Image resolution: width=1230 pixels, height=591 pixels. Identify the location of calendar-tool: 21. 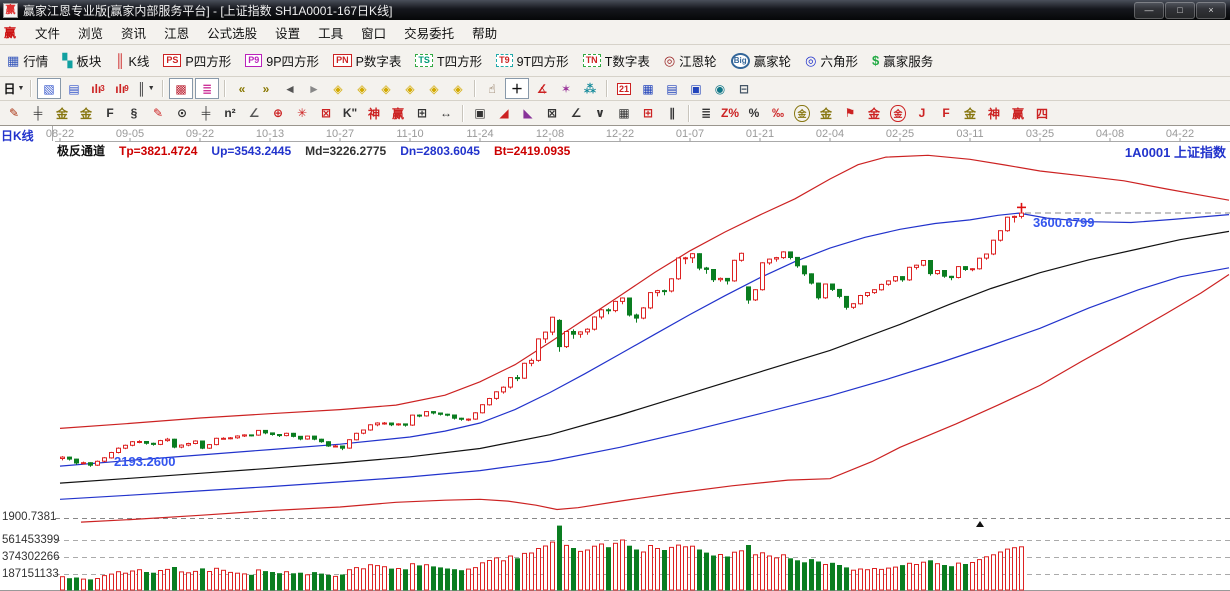
(624, 88).